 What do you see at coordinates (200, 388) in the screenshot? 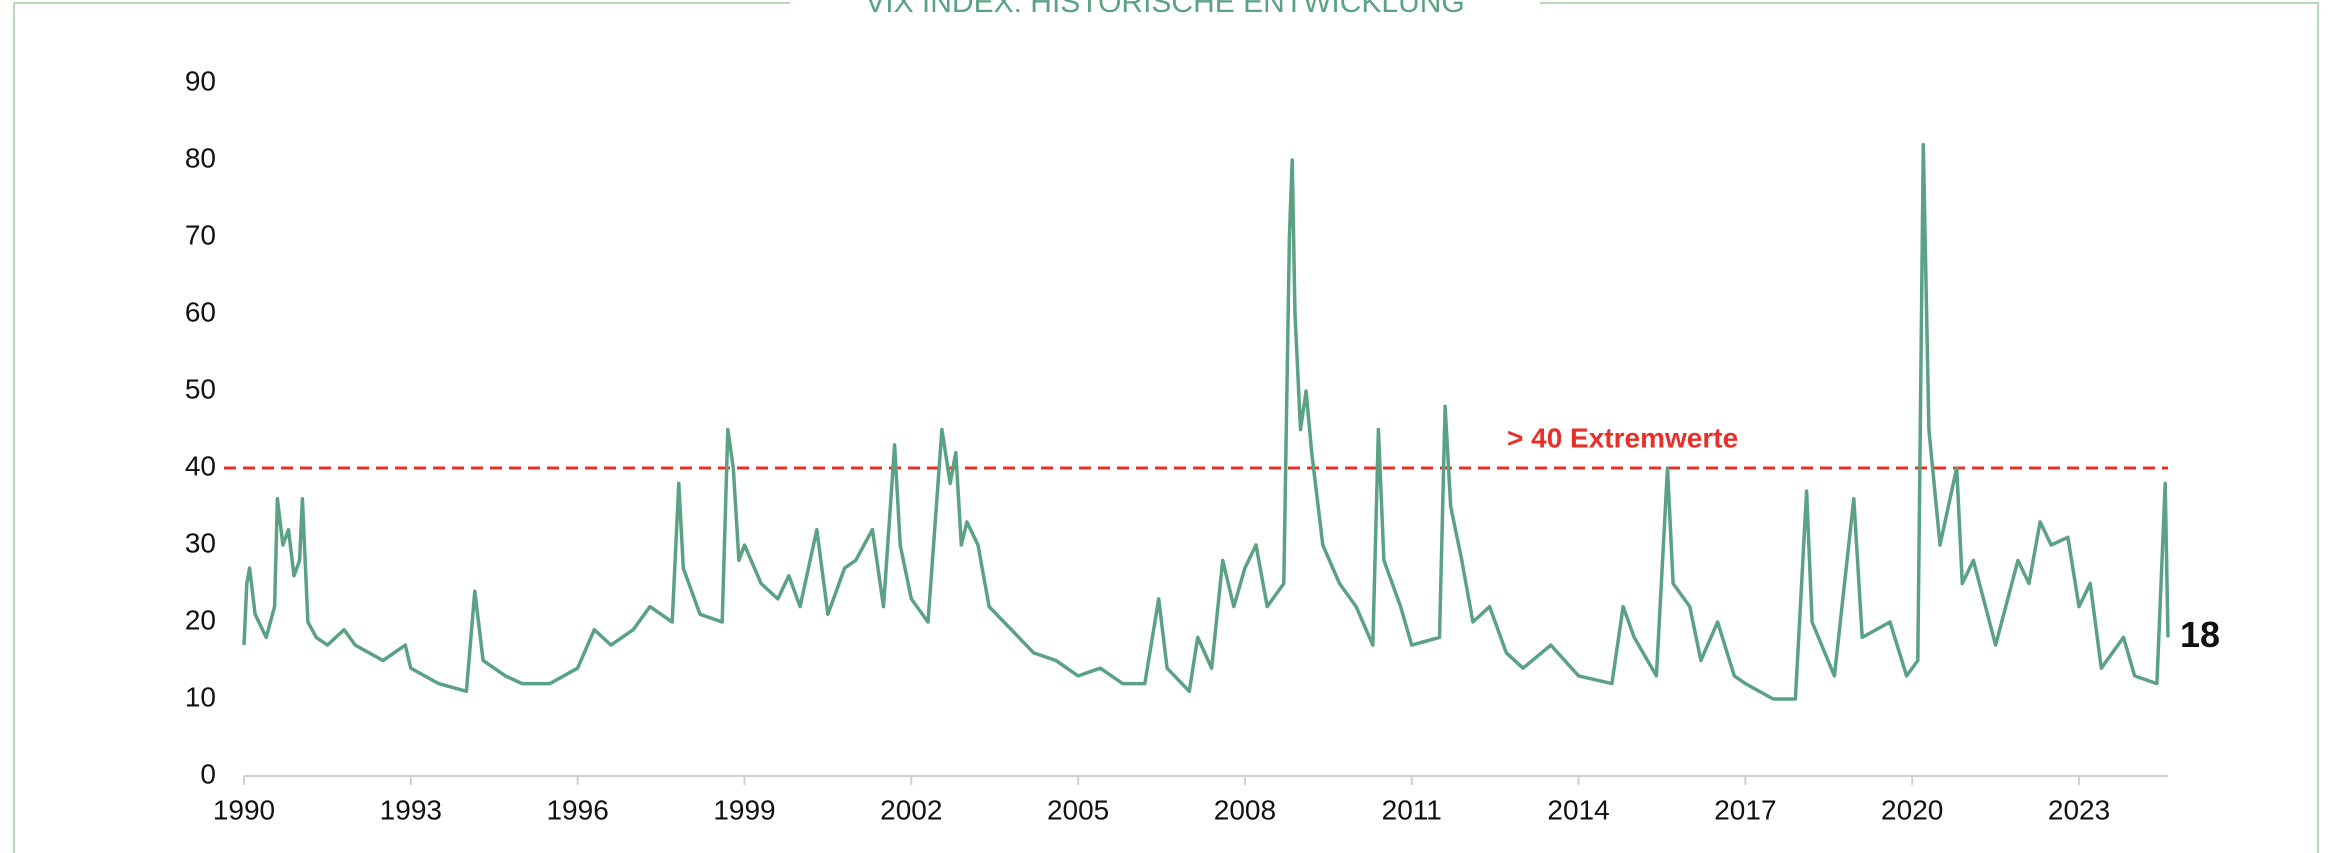
I see `y-tick-label: 50` at bounding box center [200, 388].